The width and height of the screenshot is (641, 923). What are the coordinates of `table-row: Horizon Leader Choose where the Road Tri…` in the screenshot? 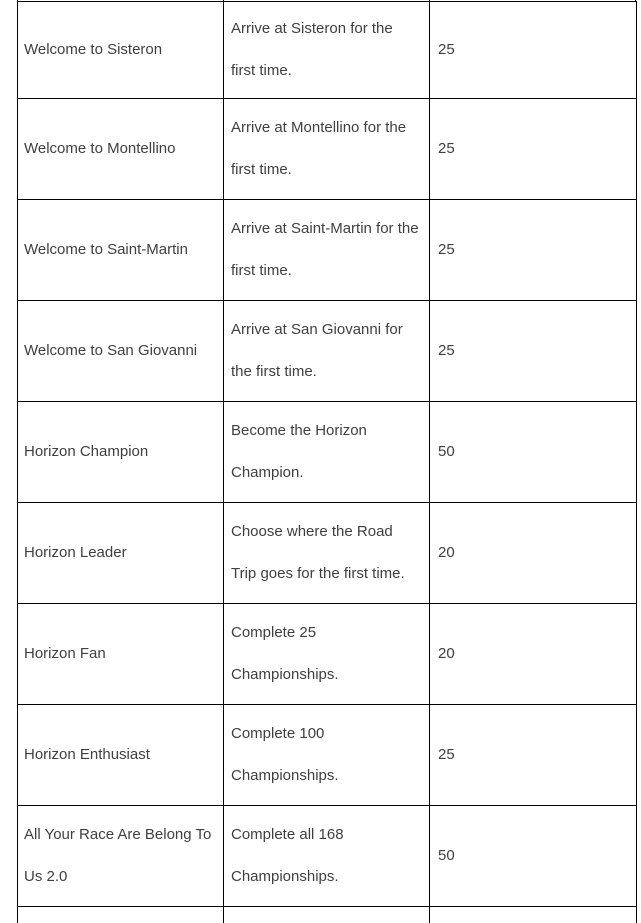 It's located at (327, 553).